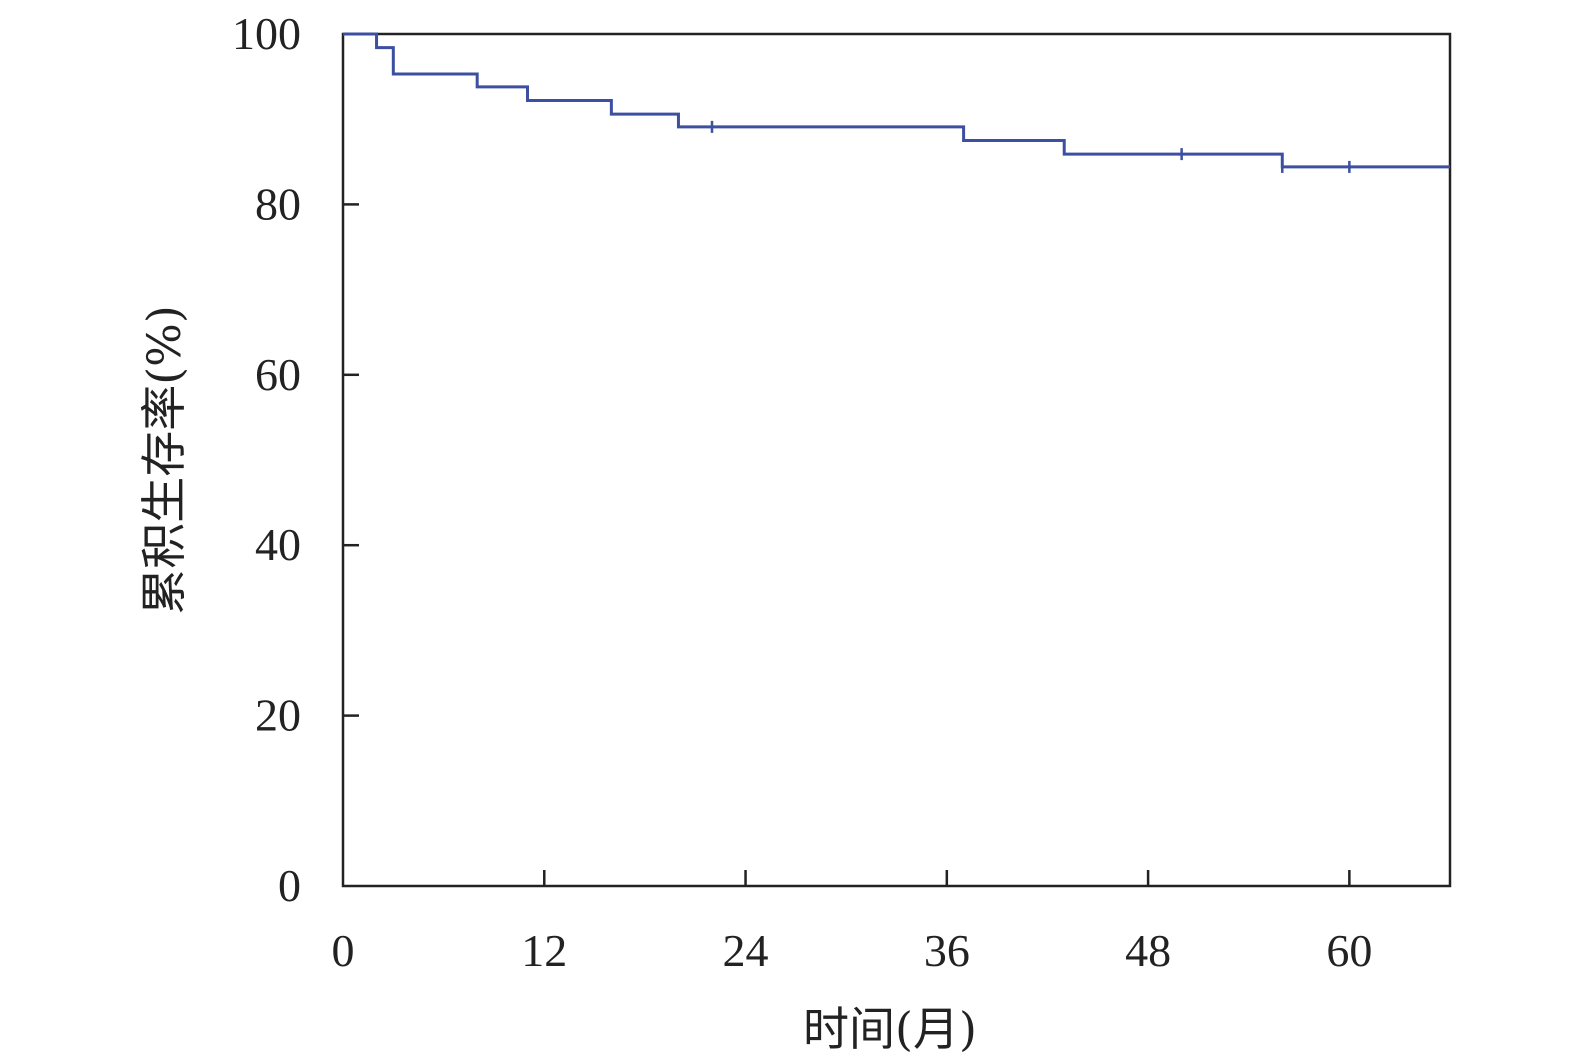 The image size is (1575, 1059). I want to click on y-tick-label-3: 60, so click(278, 374).